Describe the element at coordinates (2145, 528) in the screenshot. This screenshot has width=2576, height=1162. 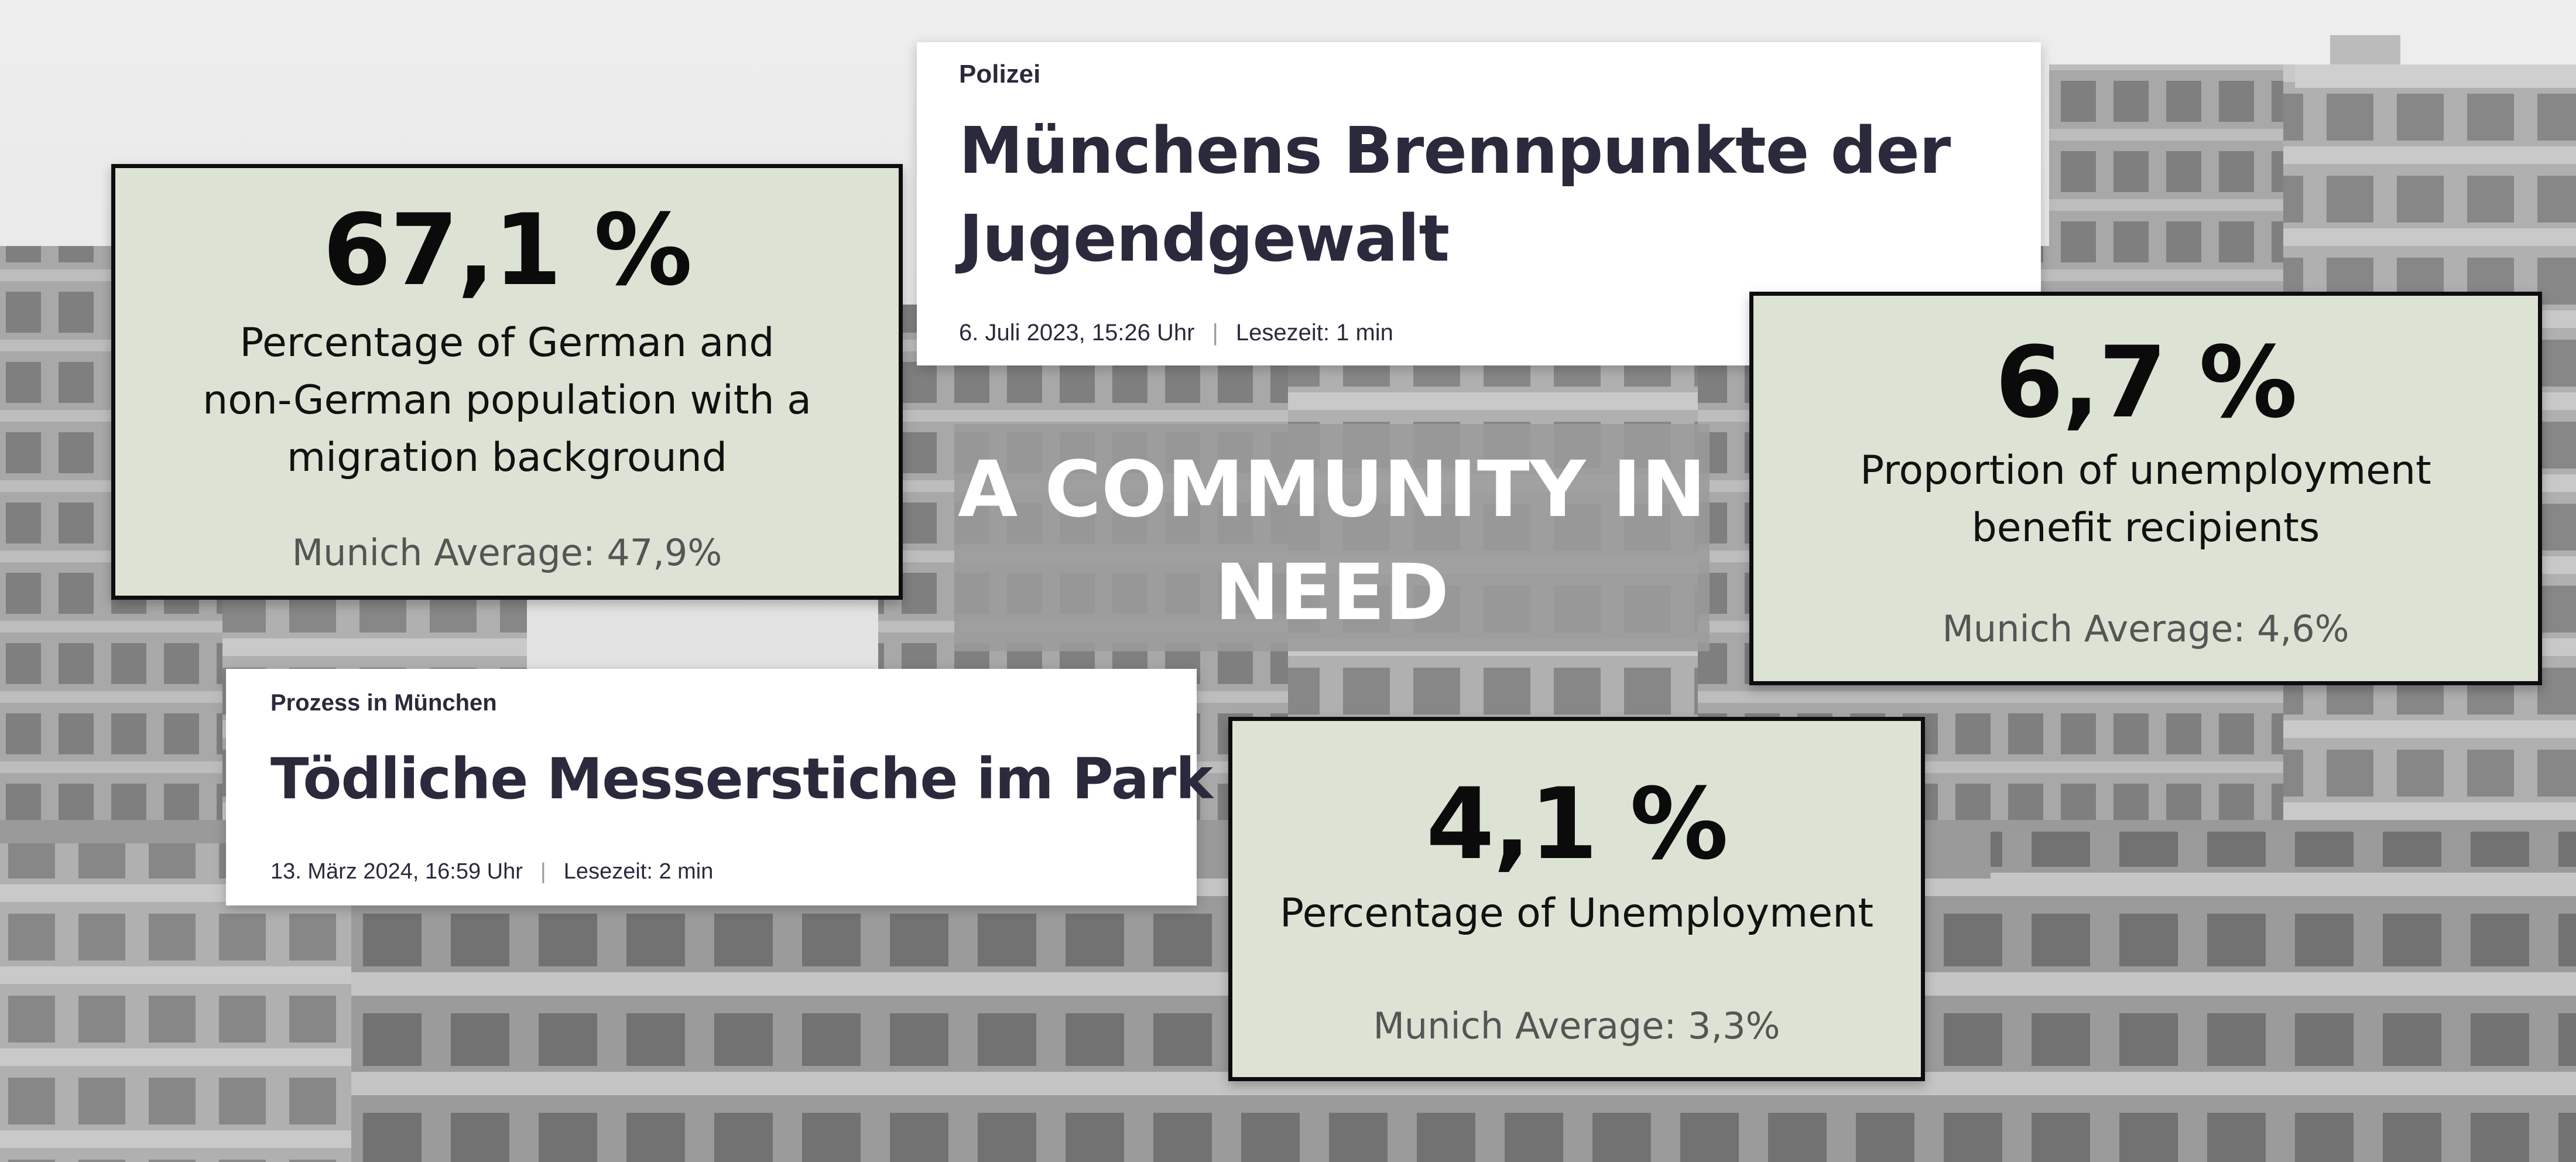
I see `stat-label-line-2: benefit recipients` at that location.